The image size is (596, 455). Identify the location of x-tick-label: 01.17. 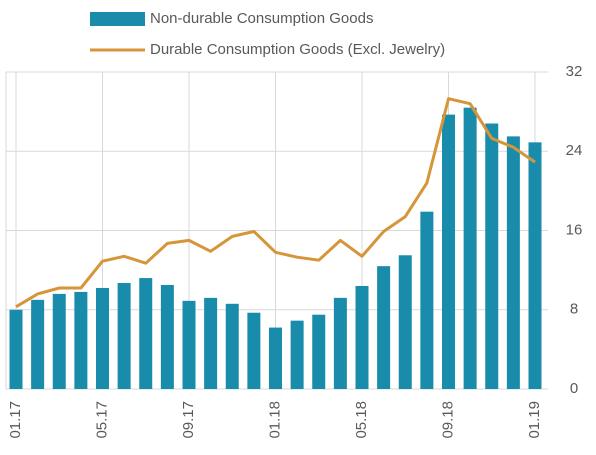
(15, 420).